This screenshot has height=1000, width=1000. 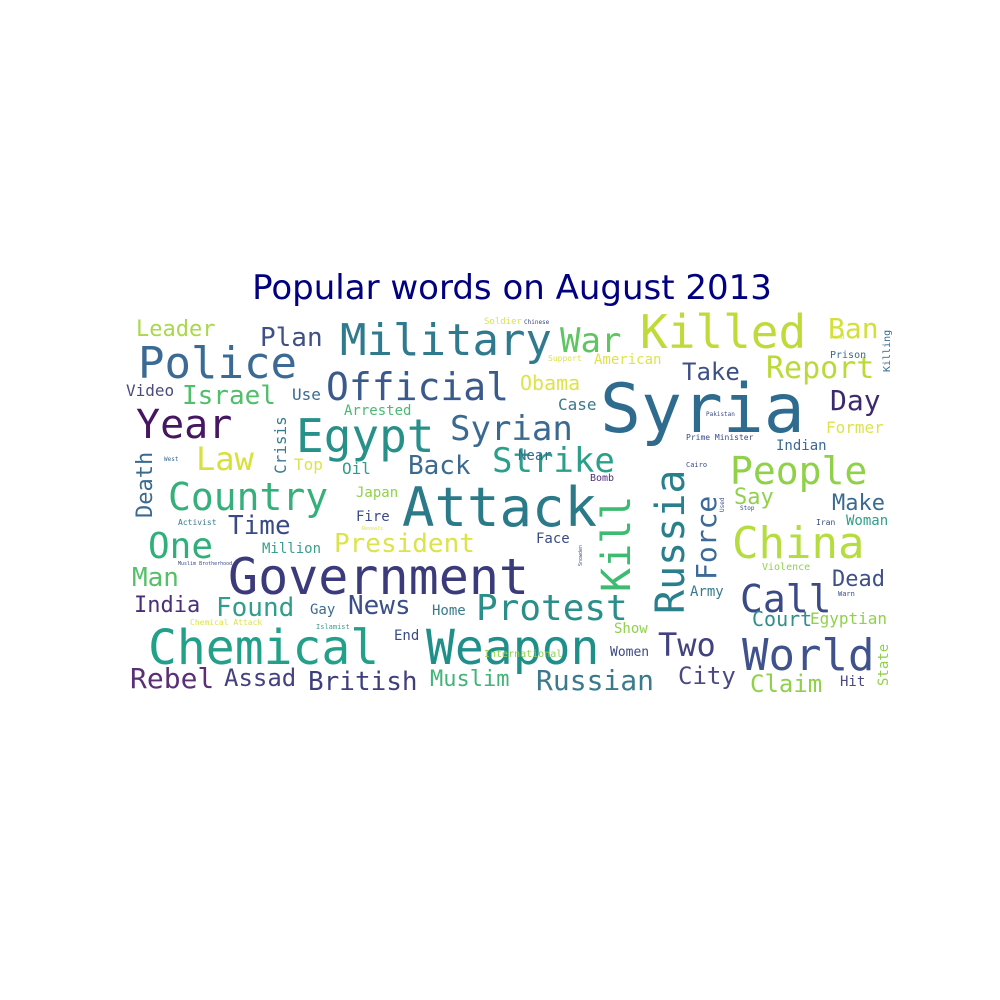 What do you see at coordinates (255, 608) in the screenshot?
I see `word-found: Found` at bounding box center [255, 608].